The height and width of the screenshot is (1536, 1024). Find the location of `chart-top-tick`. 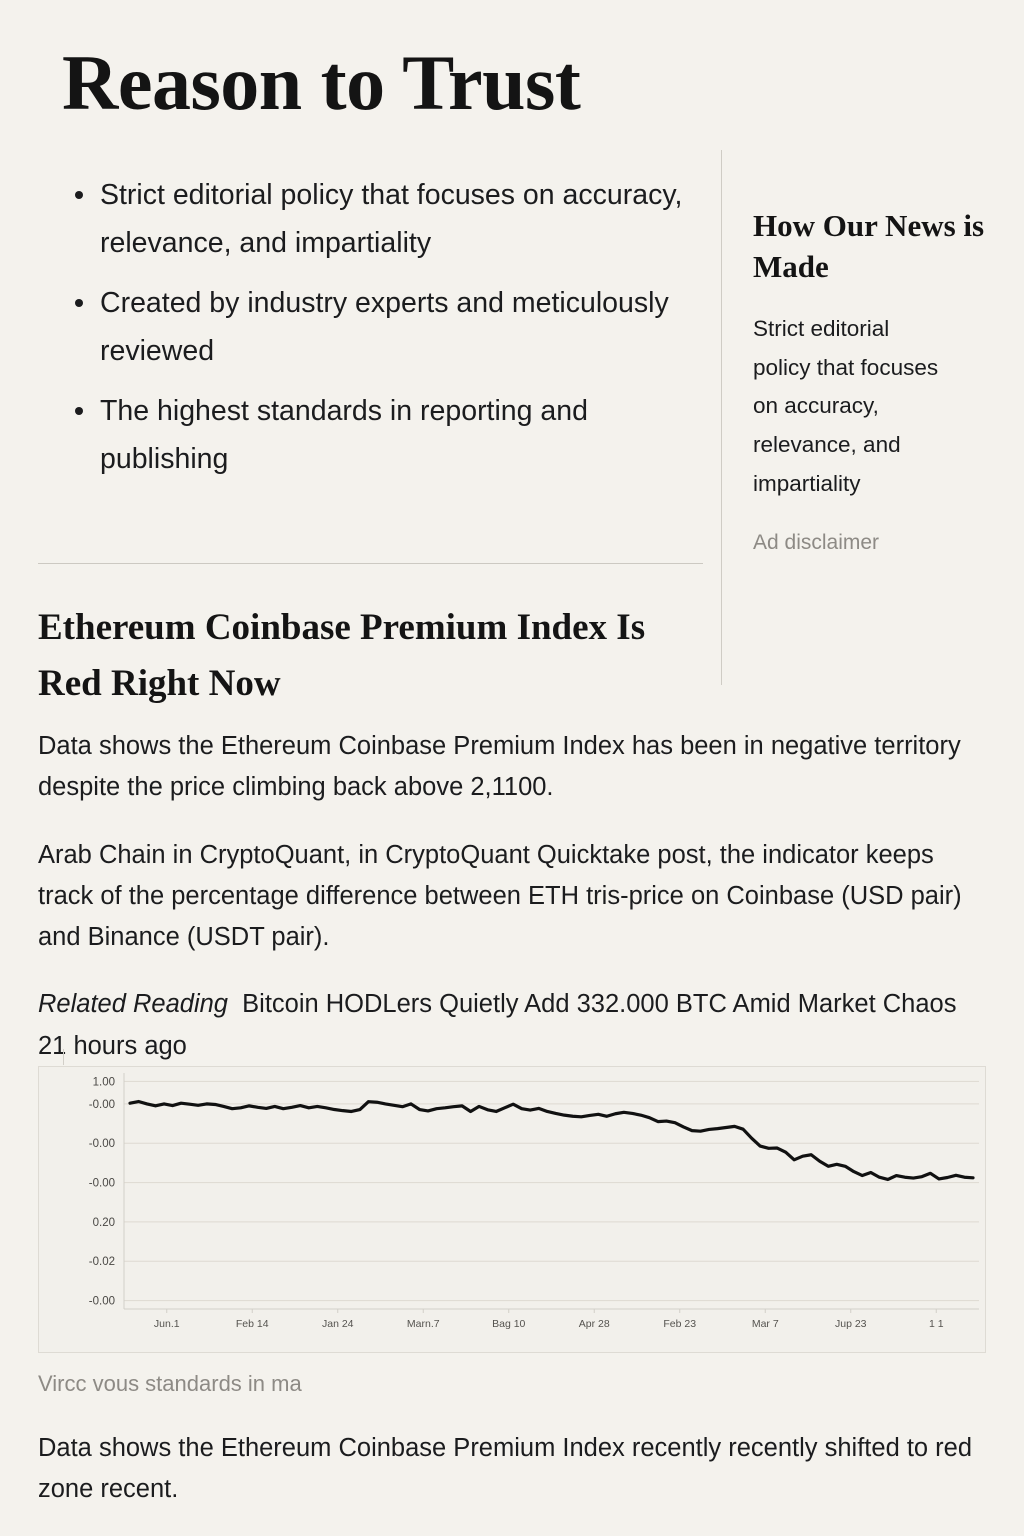

chart-top-tick is located at coordinates (63, 1057).